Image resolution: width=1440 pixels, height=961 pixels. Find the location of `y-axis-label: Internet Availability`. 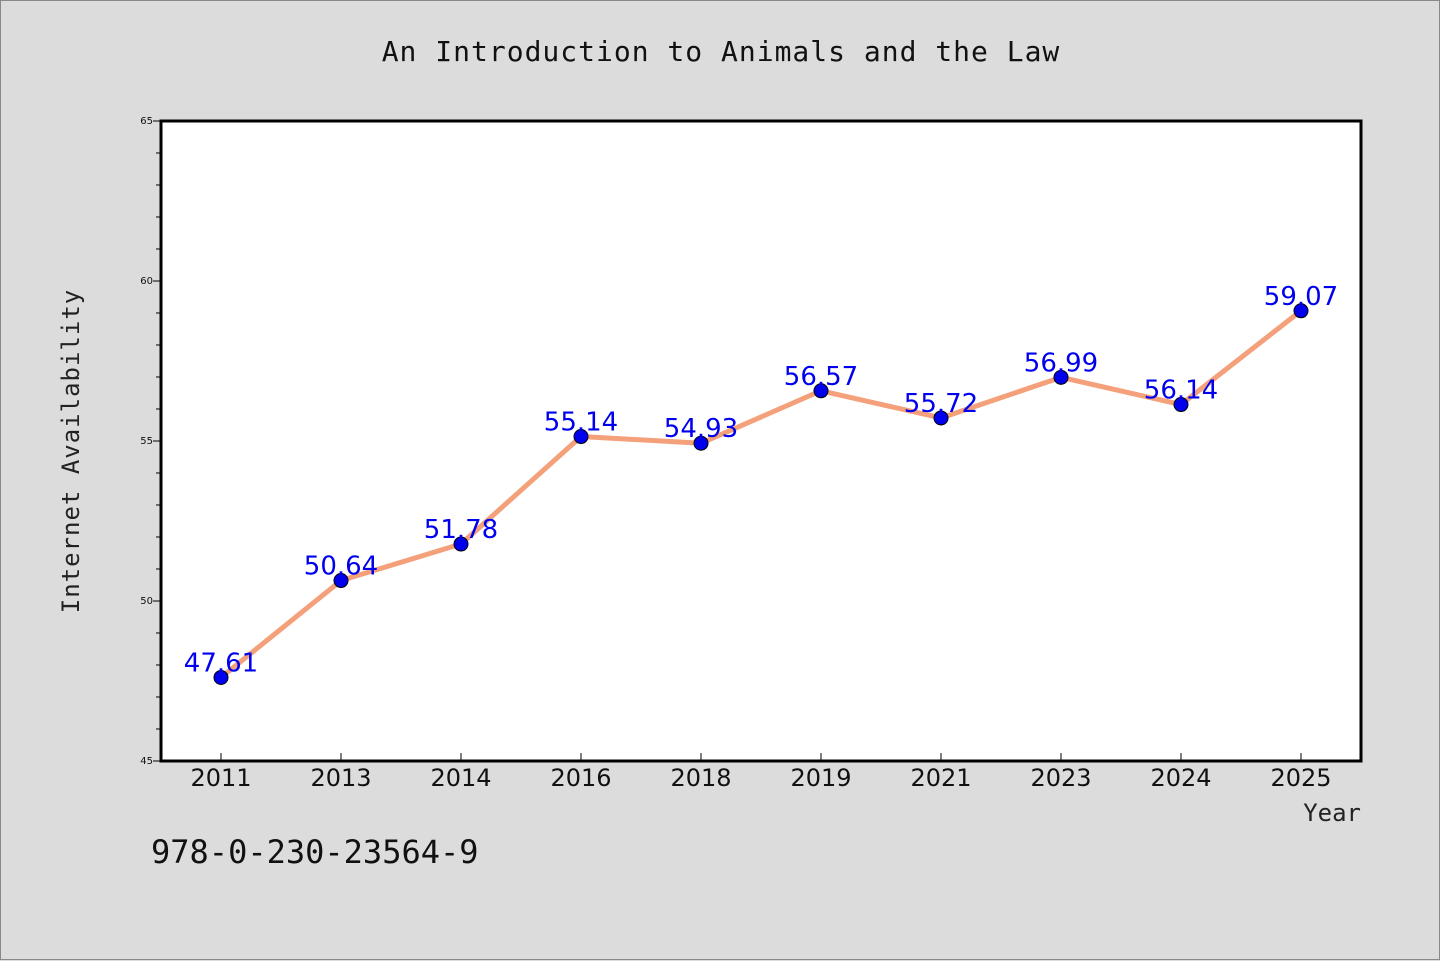

y-axis-label: Internet Availability is located at coordinates (71, 451).